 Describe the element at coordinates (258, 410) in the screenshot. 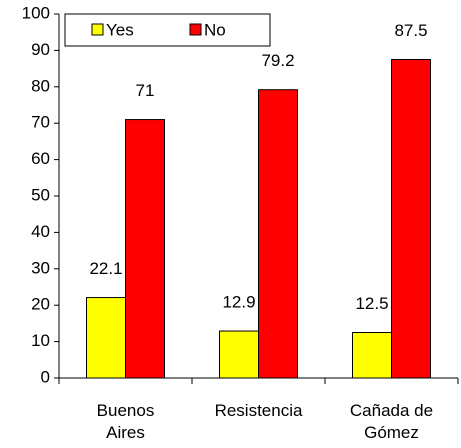

I see `x-tick-label: Resistencia` at that location.